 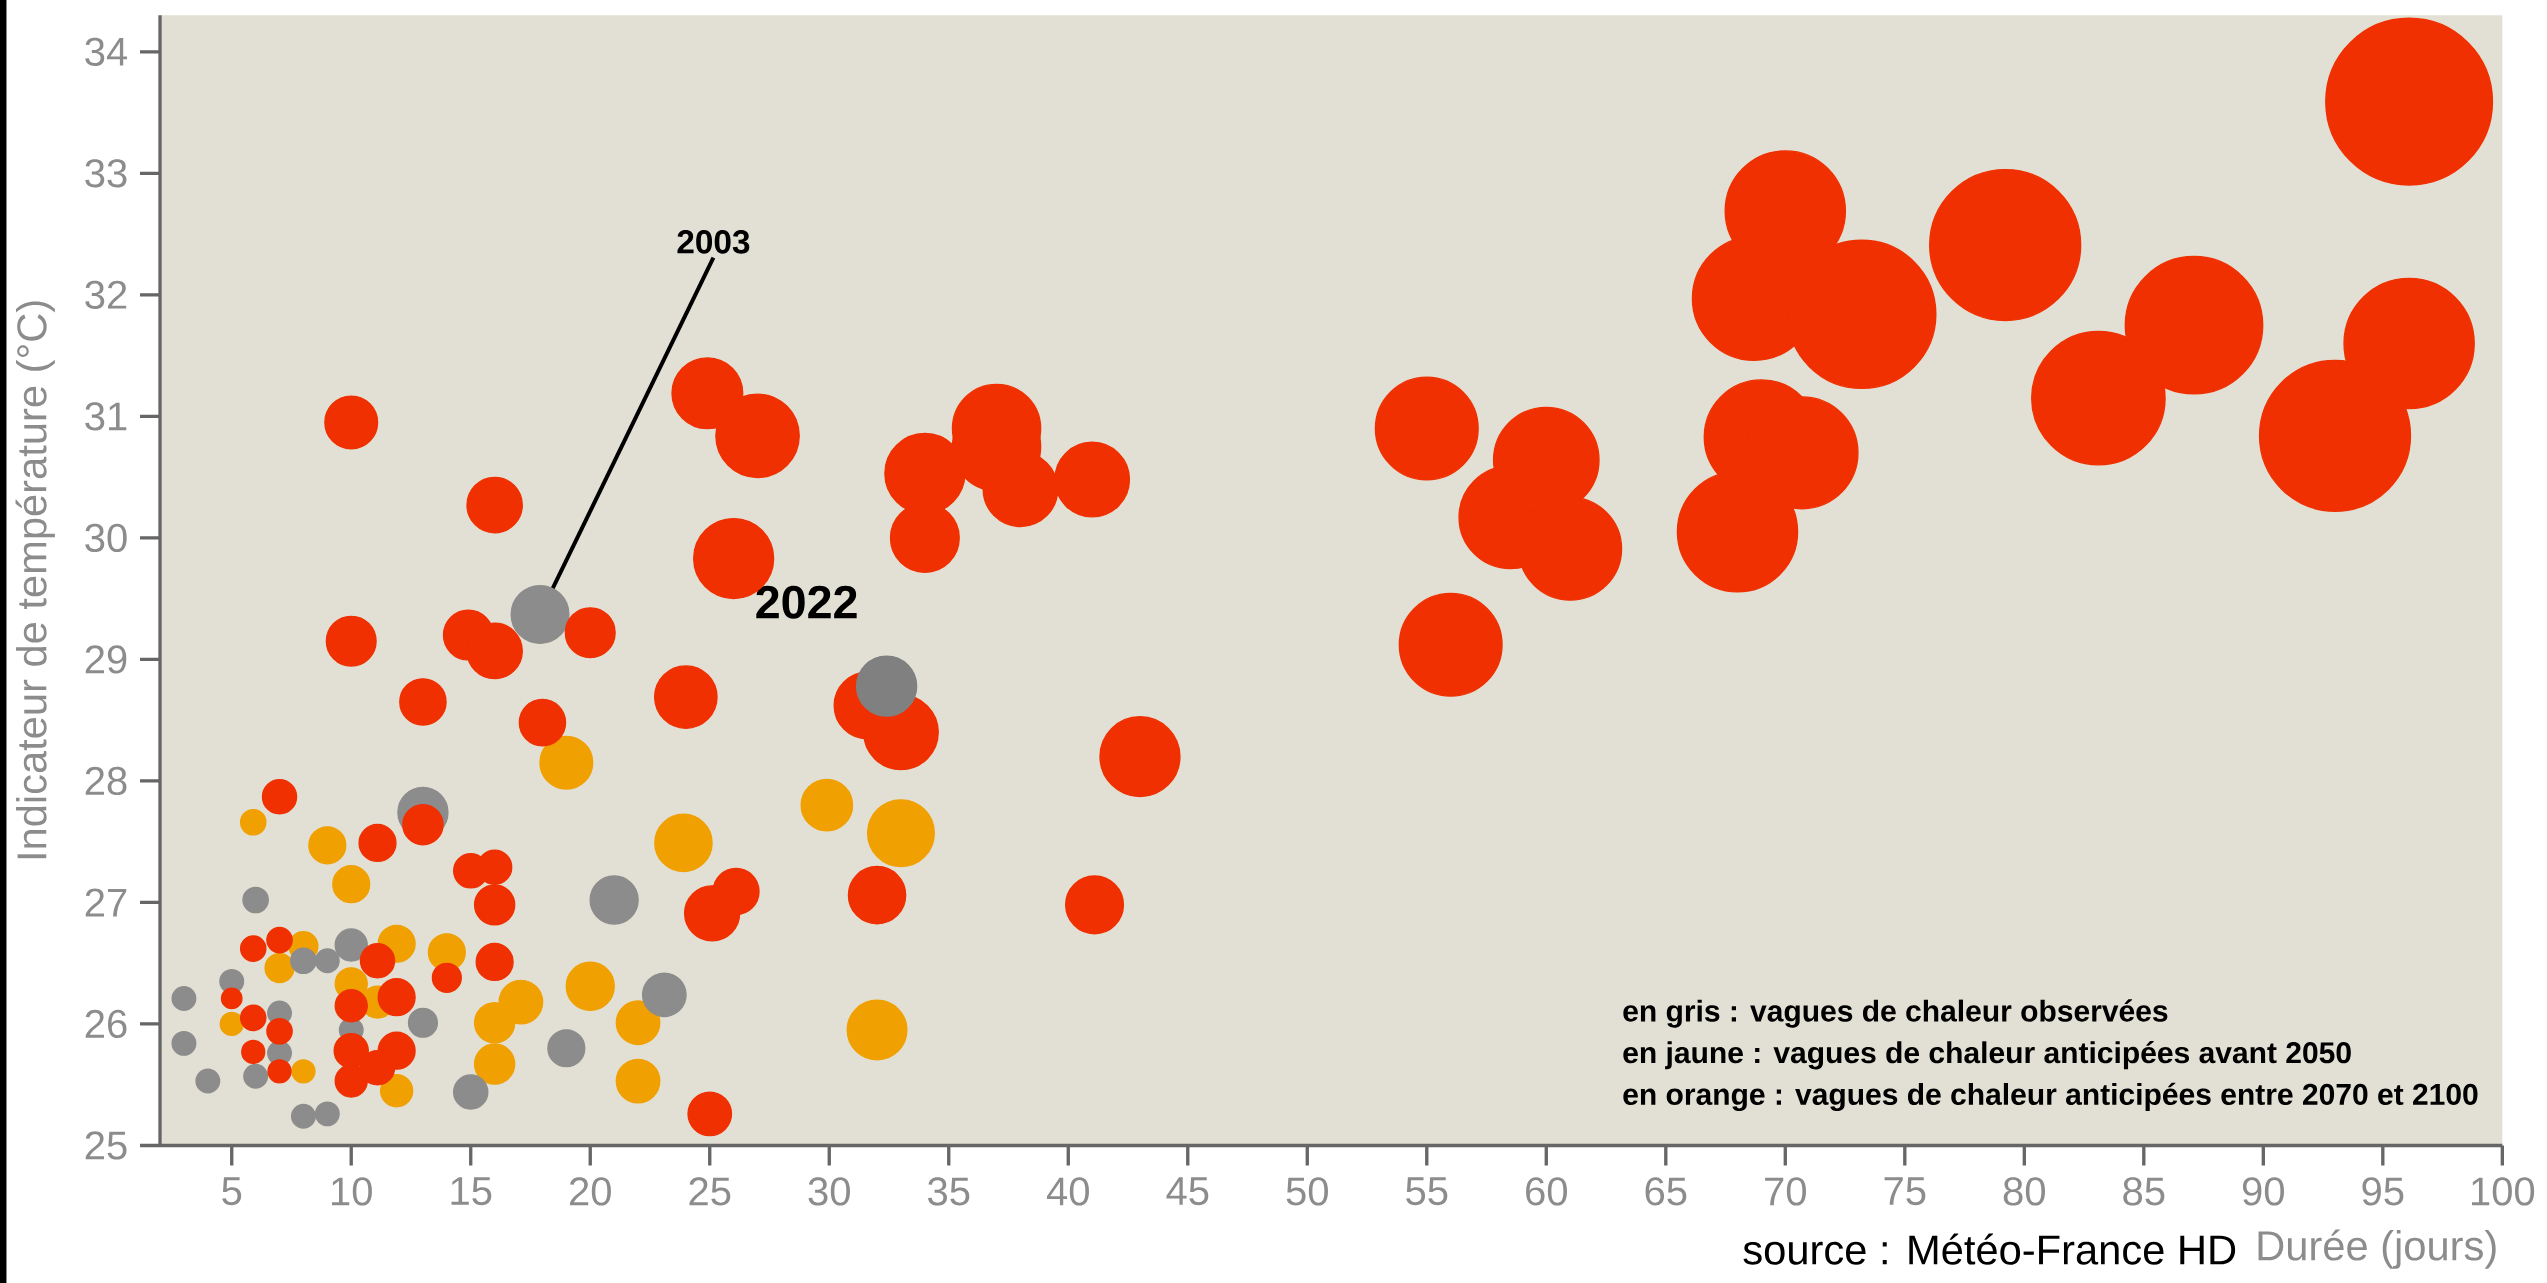 I want to click on x-tick-label: 35, so click(x=949, y=1191).